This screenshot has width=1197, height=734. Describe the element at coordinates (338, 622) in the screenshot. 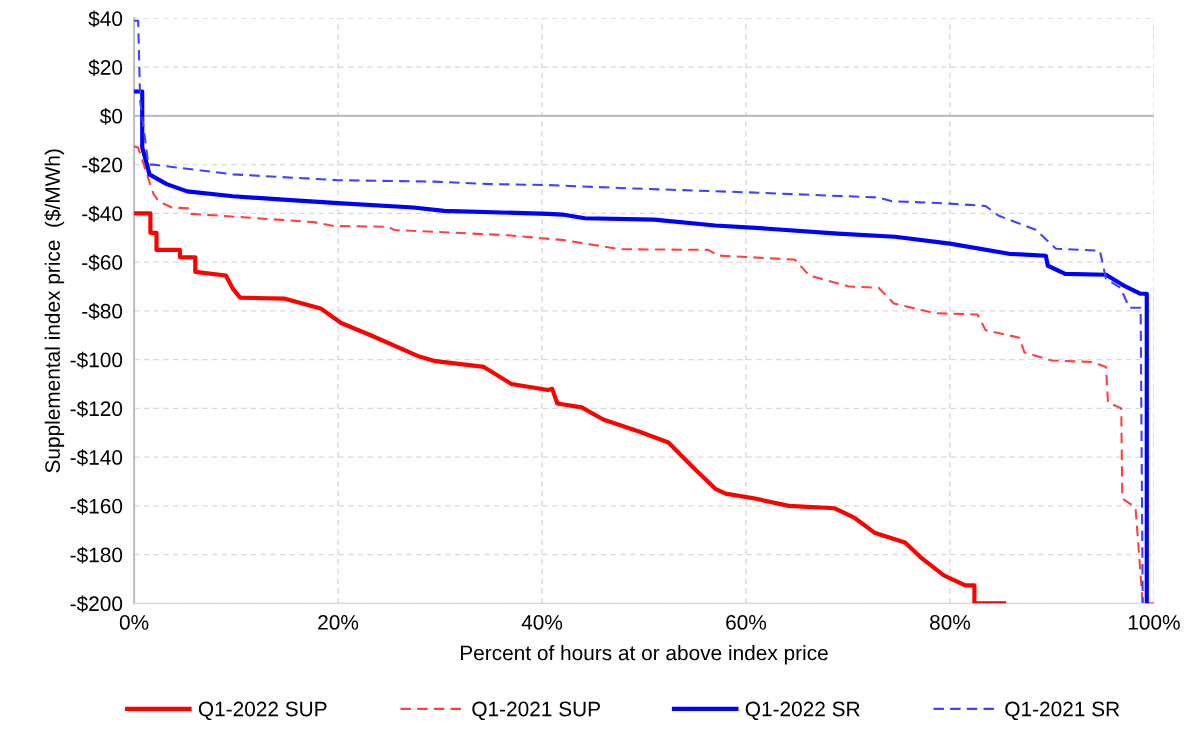

I see `x-tick-label: 20%` at that location.